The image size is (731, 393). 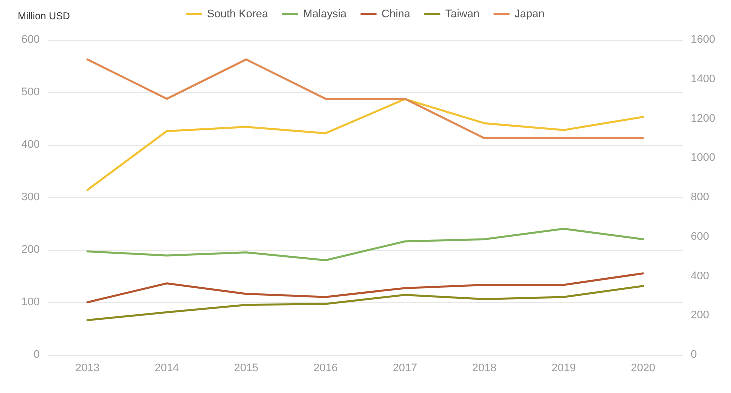 I want to click on x-tick-label: 2016, so click(x=326, y=368).